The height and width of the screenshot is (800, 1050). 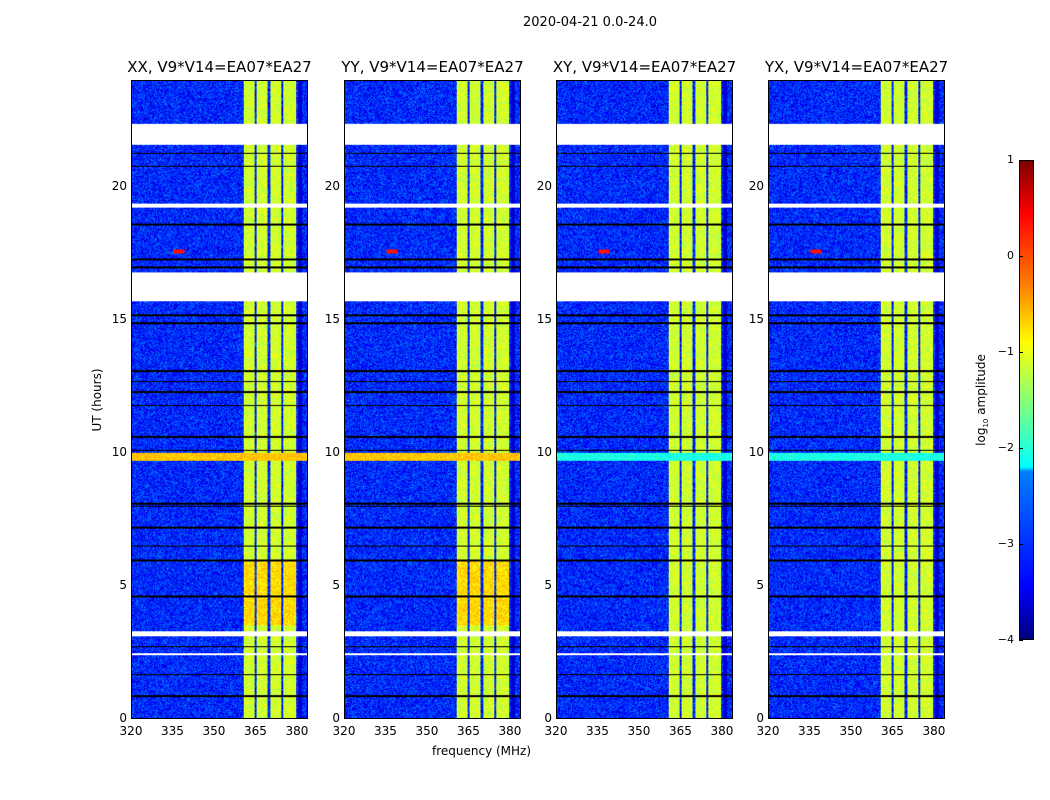 I want to click on colorbar, so click(x=1026, y=400).